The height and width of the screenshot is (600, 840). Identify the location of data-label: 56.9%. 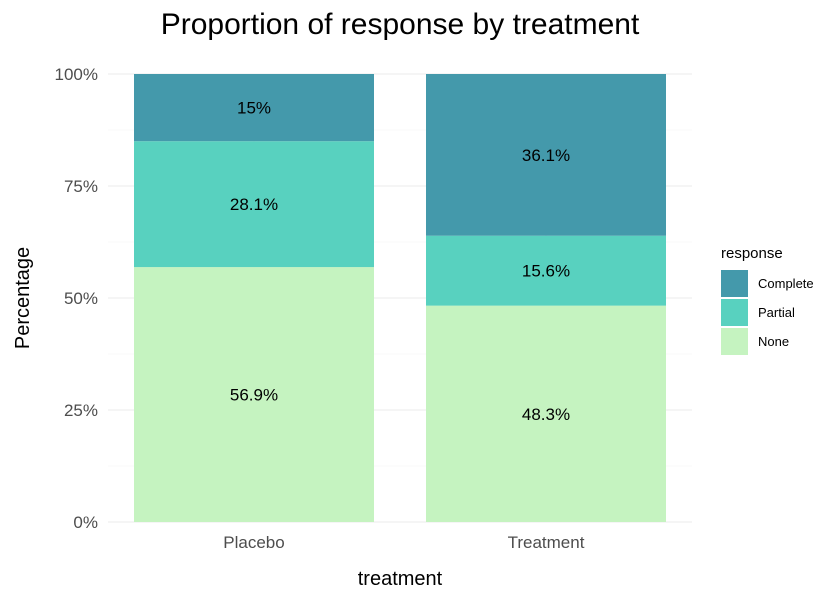
(254, 395).